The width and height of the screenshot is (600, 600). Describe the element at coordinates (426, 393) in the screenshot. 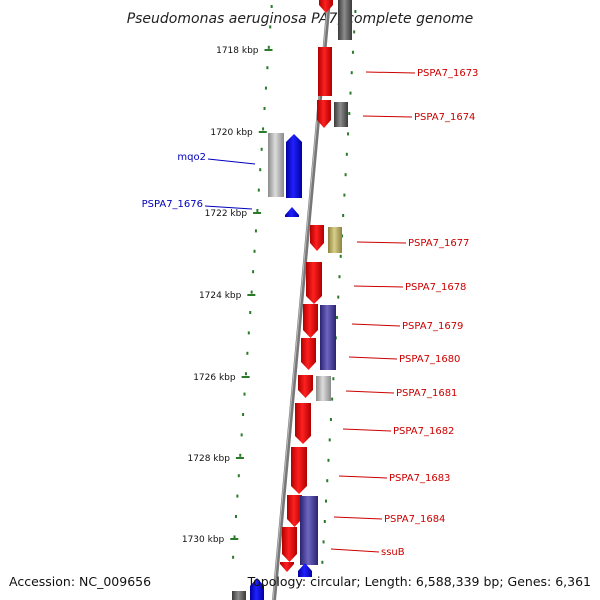

I see `gene-label: PSPA7_1681` at that location.